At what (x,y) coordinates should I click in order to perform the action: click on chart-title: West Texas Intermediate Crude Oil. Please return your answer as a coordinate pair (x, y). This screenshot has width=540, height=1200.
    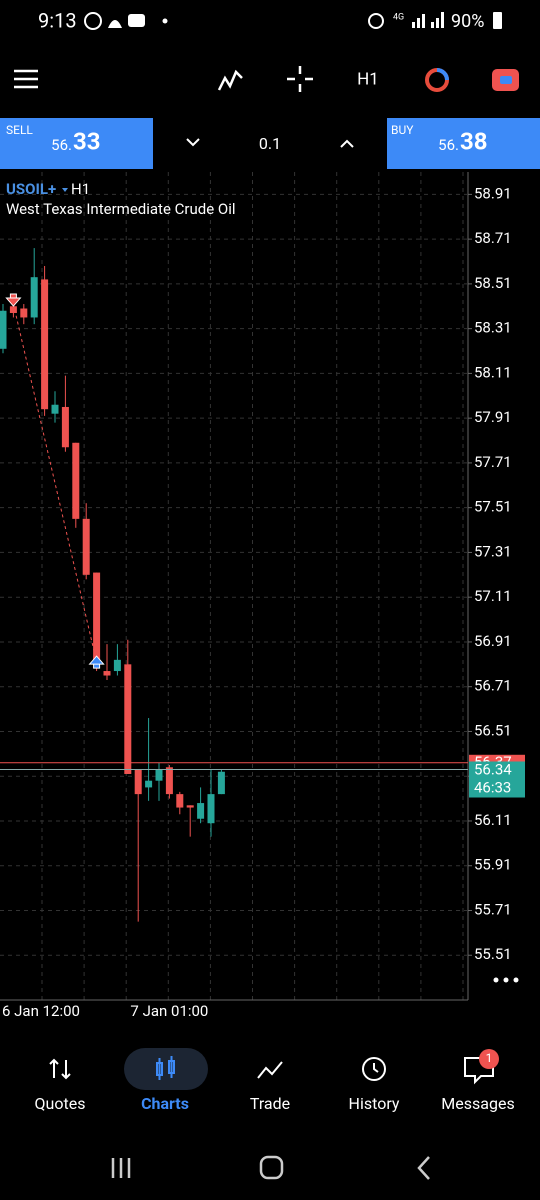
    Looking at the image, I should click on (120, 209).